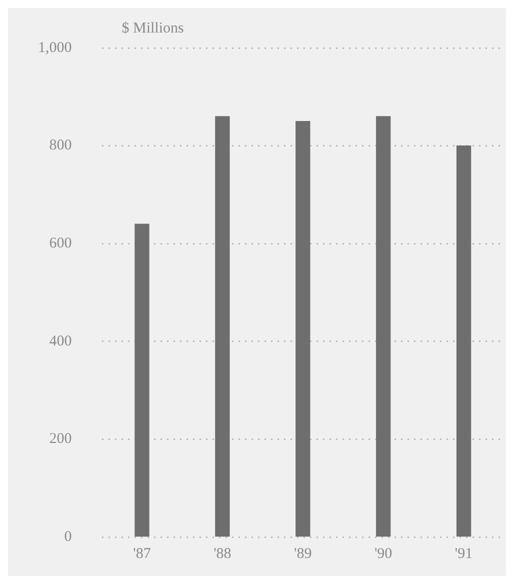 Image resolution: width=514 pixels, height=584 pixels. What do you see at coordinates (303, 554) in the screenshot?
I see `x-tick-label: '89` at bounding box center [303, 554].